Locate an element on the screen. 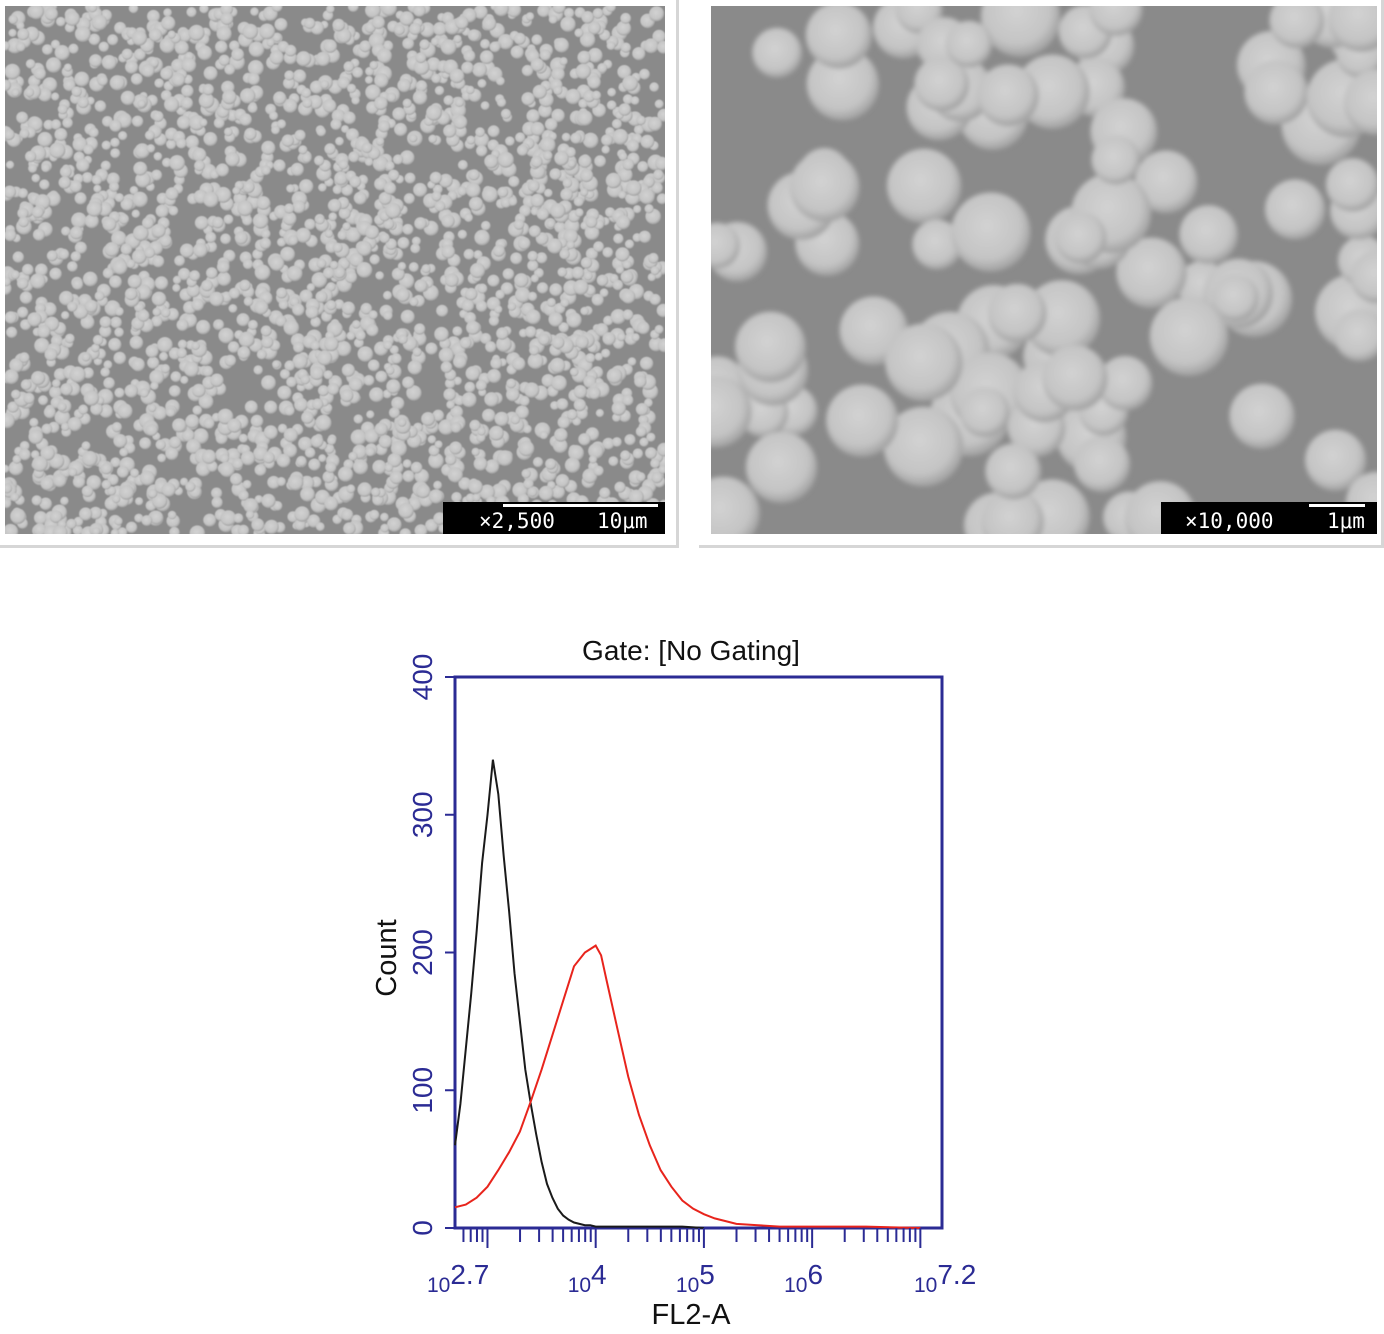 This screenshot has height=1334, width=1384. y-tick-label: 0 is located at coordinates (422, 1228).